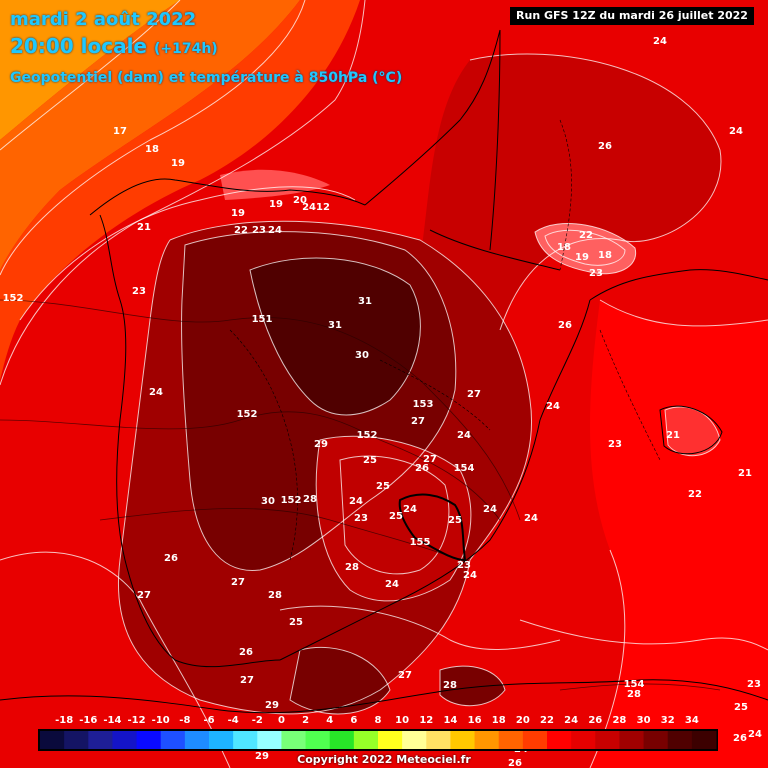  What do you see at coordinates (523, 720) in the screenshot?
I see `legend-tick-label: 20` at bounding box center [523, 720].